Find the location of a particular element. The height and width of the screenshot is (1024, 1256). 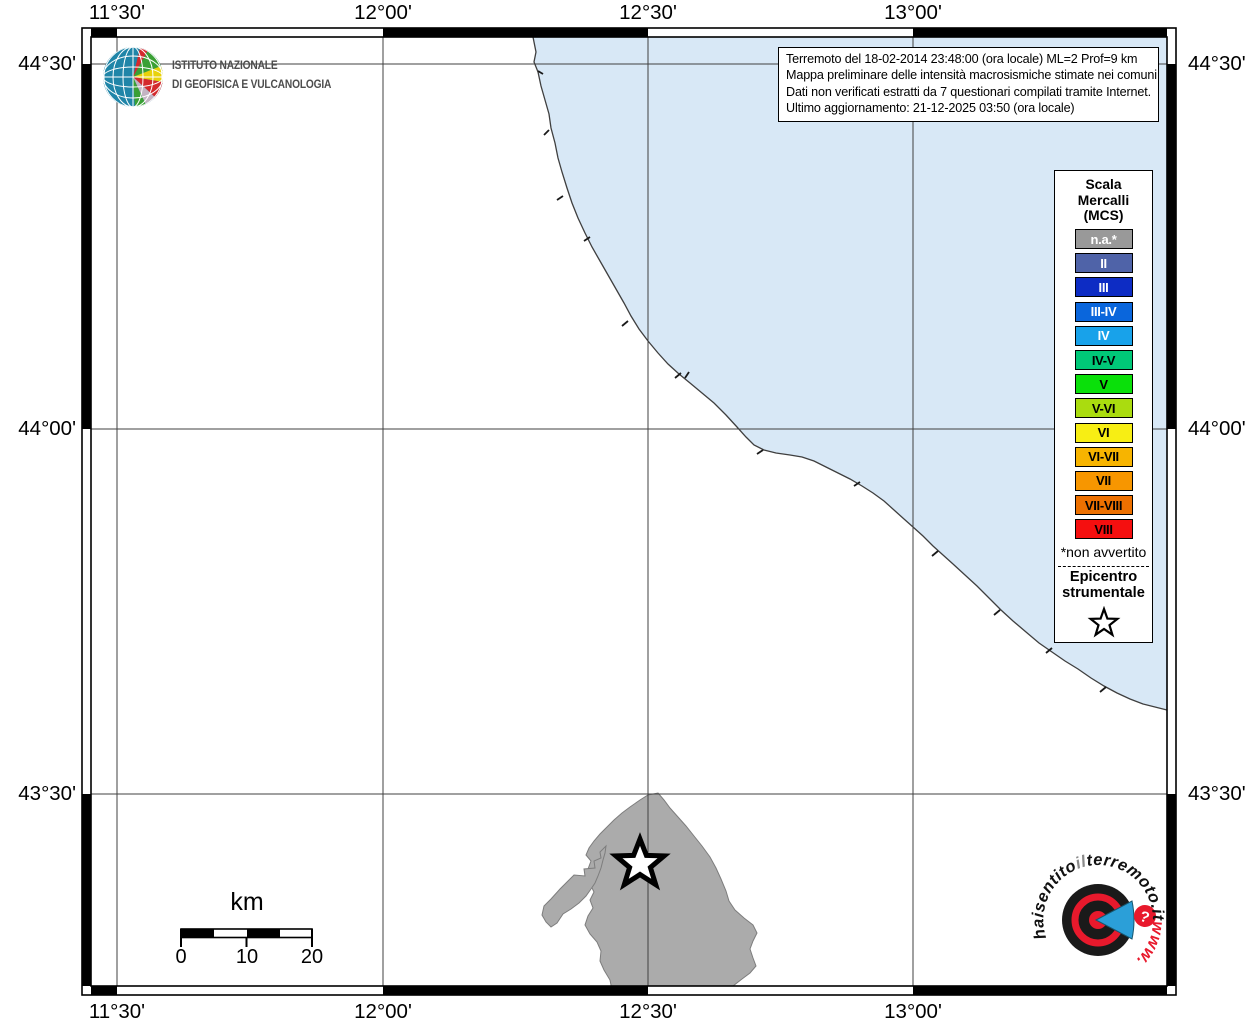

axis-label-left-1: 44°00' is located at coordinates (47, 428).